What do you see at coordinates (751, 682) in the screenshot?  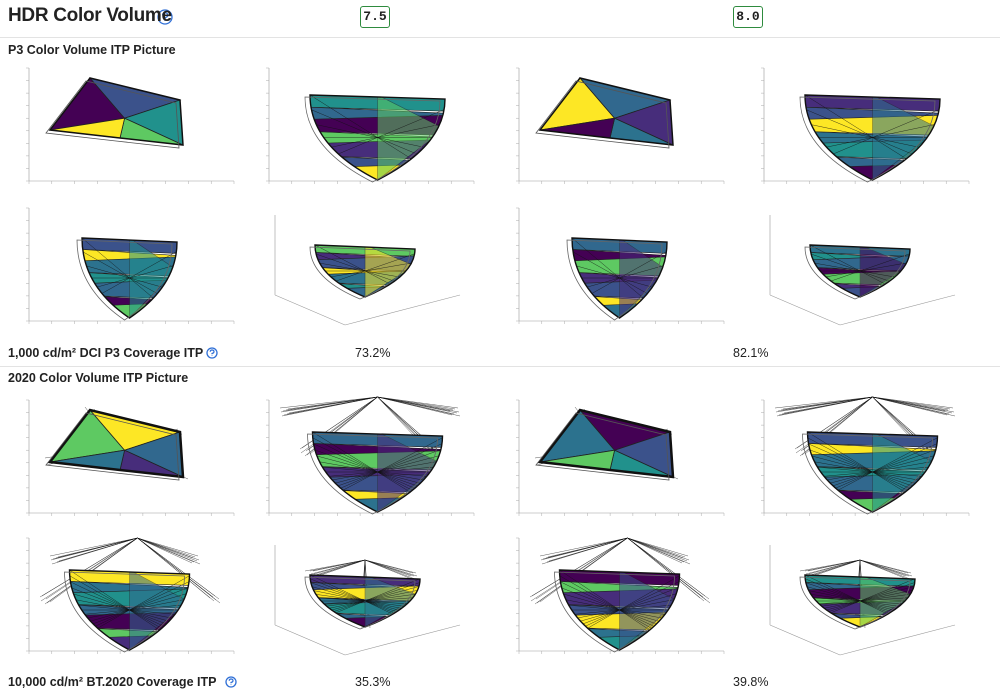 I see `result-value: 39.8%` at bounding box center [751, 682].